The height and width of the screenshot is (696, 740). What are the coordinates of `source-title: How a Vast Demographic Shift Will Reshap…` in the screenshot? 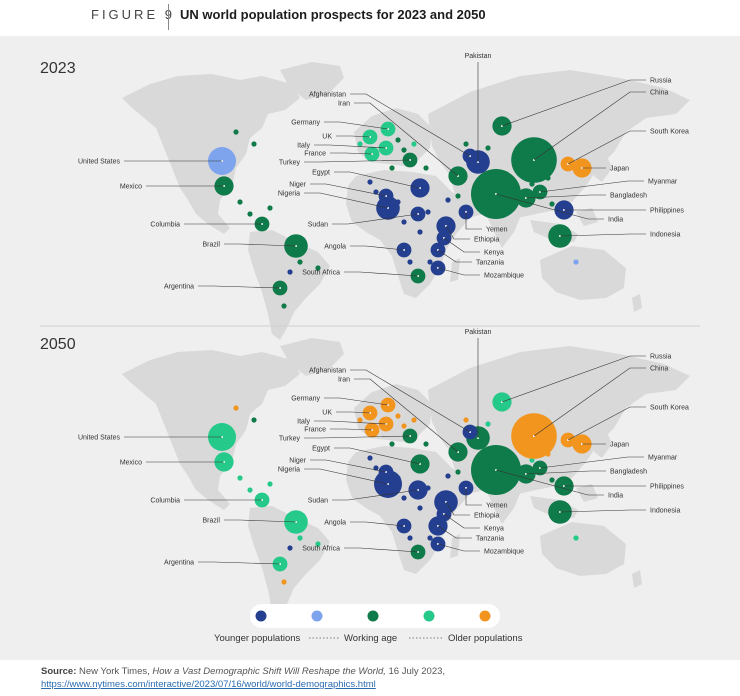 It's located at (269, 671).